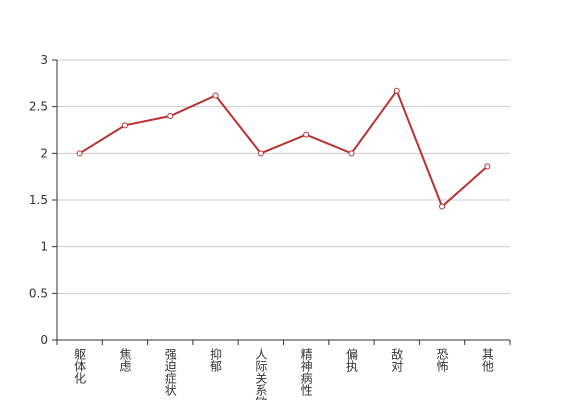 The image size is (567, 400). What do you see at coordinates (351, 360) in the screenshot?
I see `x-tick-label: 偏执` at bounding box center [351, 360].